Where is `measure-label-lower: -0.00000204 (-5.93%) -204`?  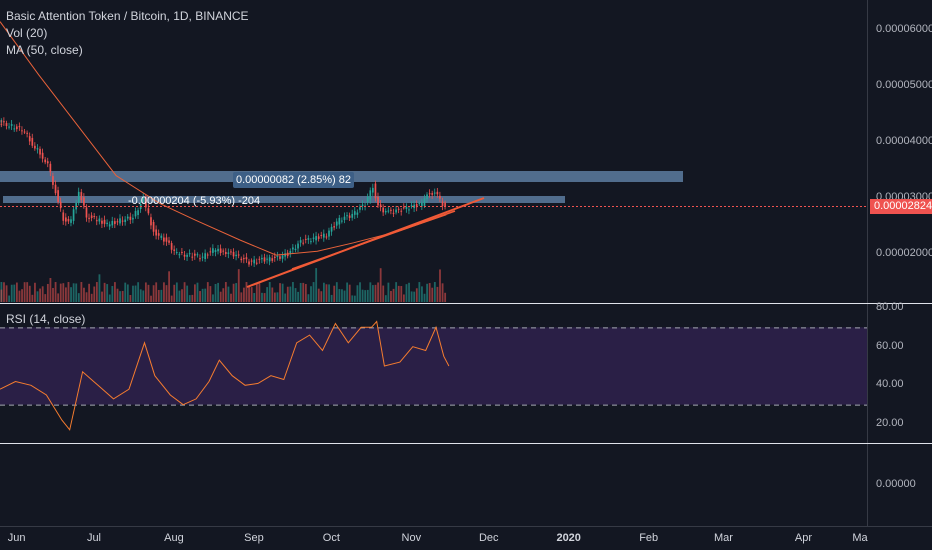 measure-label-lower: -0.00000204 (-5.93%) -204 is located at coordinates (194, 201).